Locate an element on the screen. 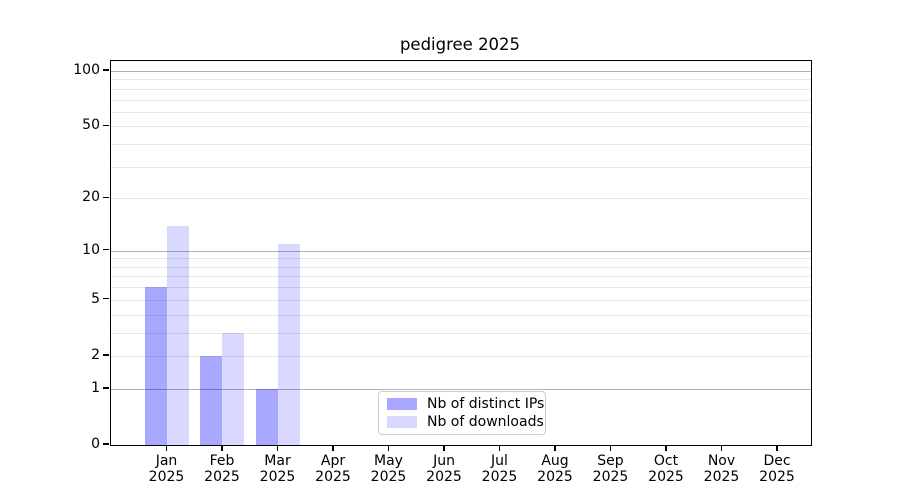 The height and width of the screenshot is (500, 900). x-tick-label-jun: Jun 2025 is located at coordinates (444, 469).